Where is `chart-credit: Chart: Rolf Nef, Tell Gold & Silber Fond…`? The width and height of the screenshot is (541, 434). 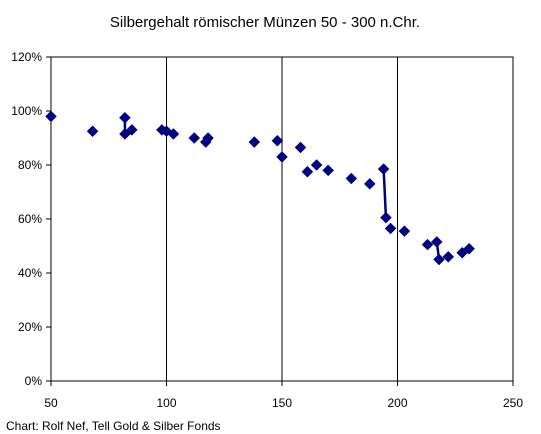
chart-credit: Chart: Rolf Nef, Tell Gold & Silber Fond… is located at coordinates (113, 426).